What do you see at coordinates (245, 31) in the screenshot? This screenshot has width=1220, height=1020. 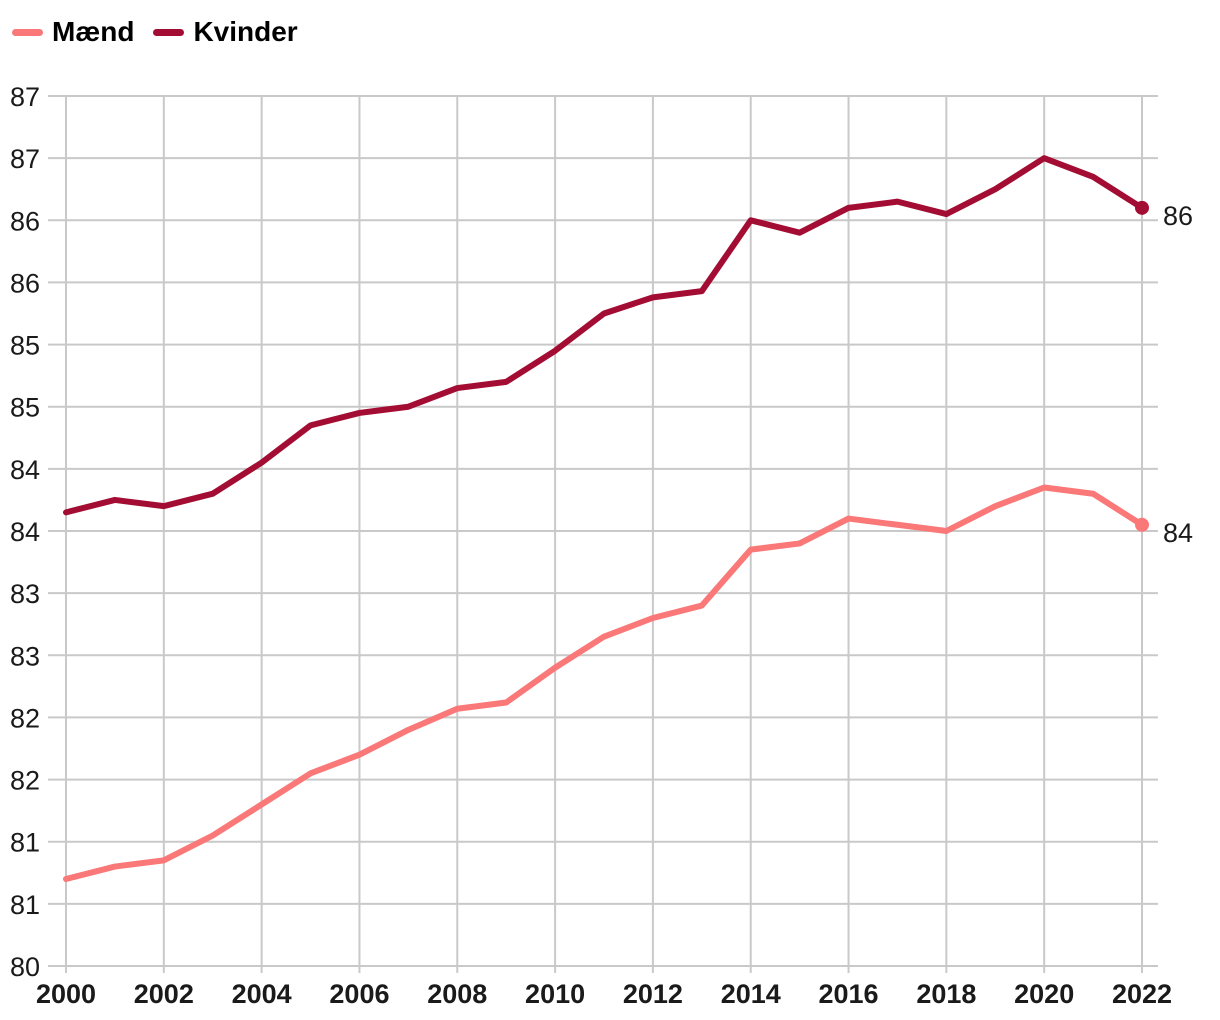 I see `legend-label-kvinder: Kvinder` at bounding box center [245, 31].